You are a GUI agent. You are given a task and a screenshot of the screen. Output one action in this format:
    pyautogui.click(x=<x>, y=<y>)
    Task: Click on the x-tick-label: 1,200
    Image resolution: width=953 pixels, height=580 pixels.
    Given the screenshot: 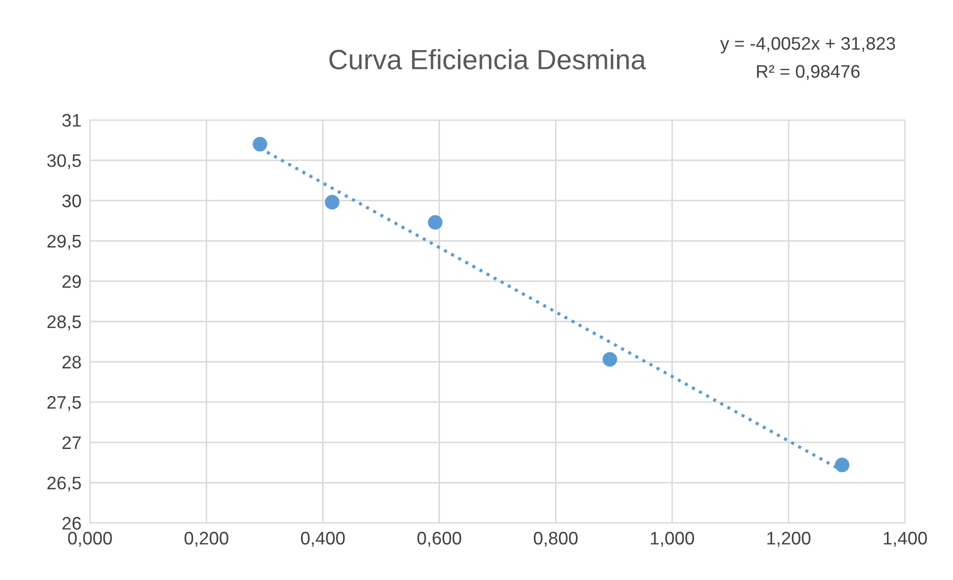 What is the action you would take?
    pyautogui.click(x=788, y=539)
    